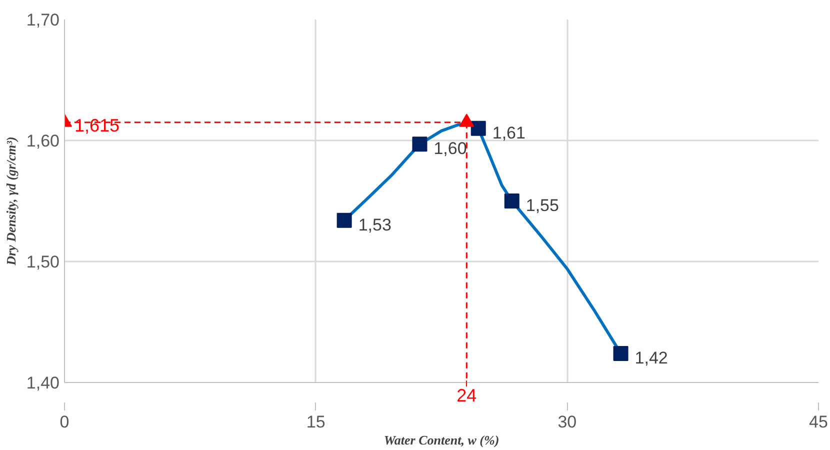  What do you see at coordinates (509, 132) in the screenshot?
I see `data-label: 1,61` at bounding box center [509, 132].